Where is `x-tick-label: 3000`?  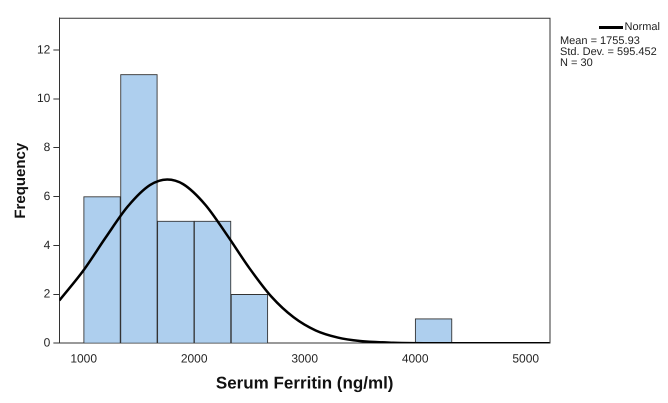 x-tick-label: 3000 is located at coordinates (304, 359).